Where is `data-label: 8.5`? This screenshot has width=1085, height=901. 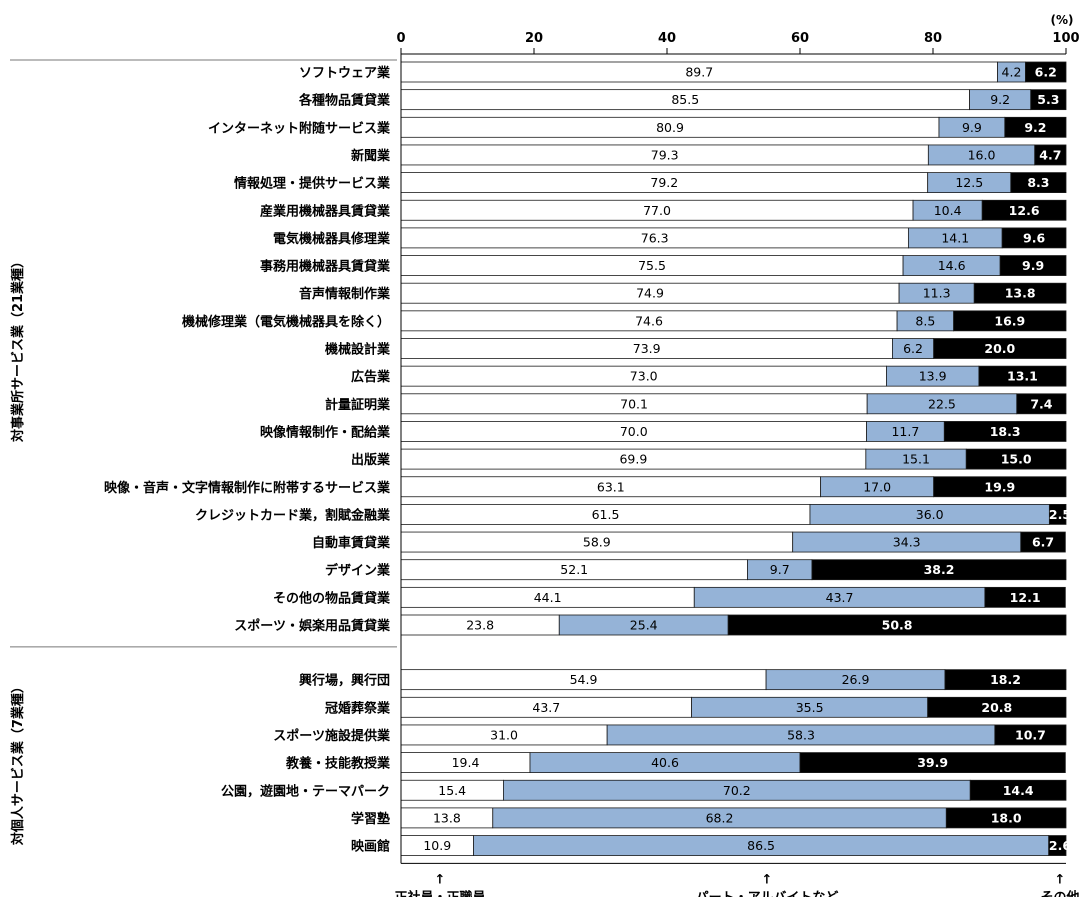 data-label: 8.5 is located at coordinates (925, 320).